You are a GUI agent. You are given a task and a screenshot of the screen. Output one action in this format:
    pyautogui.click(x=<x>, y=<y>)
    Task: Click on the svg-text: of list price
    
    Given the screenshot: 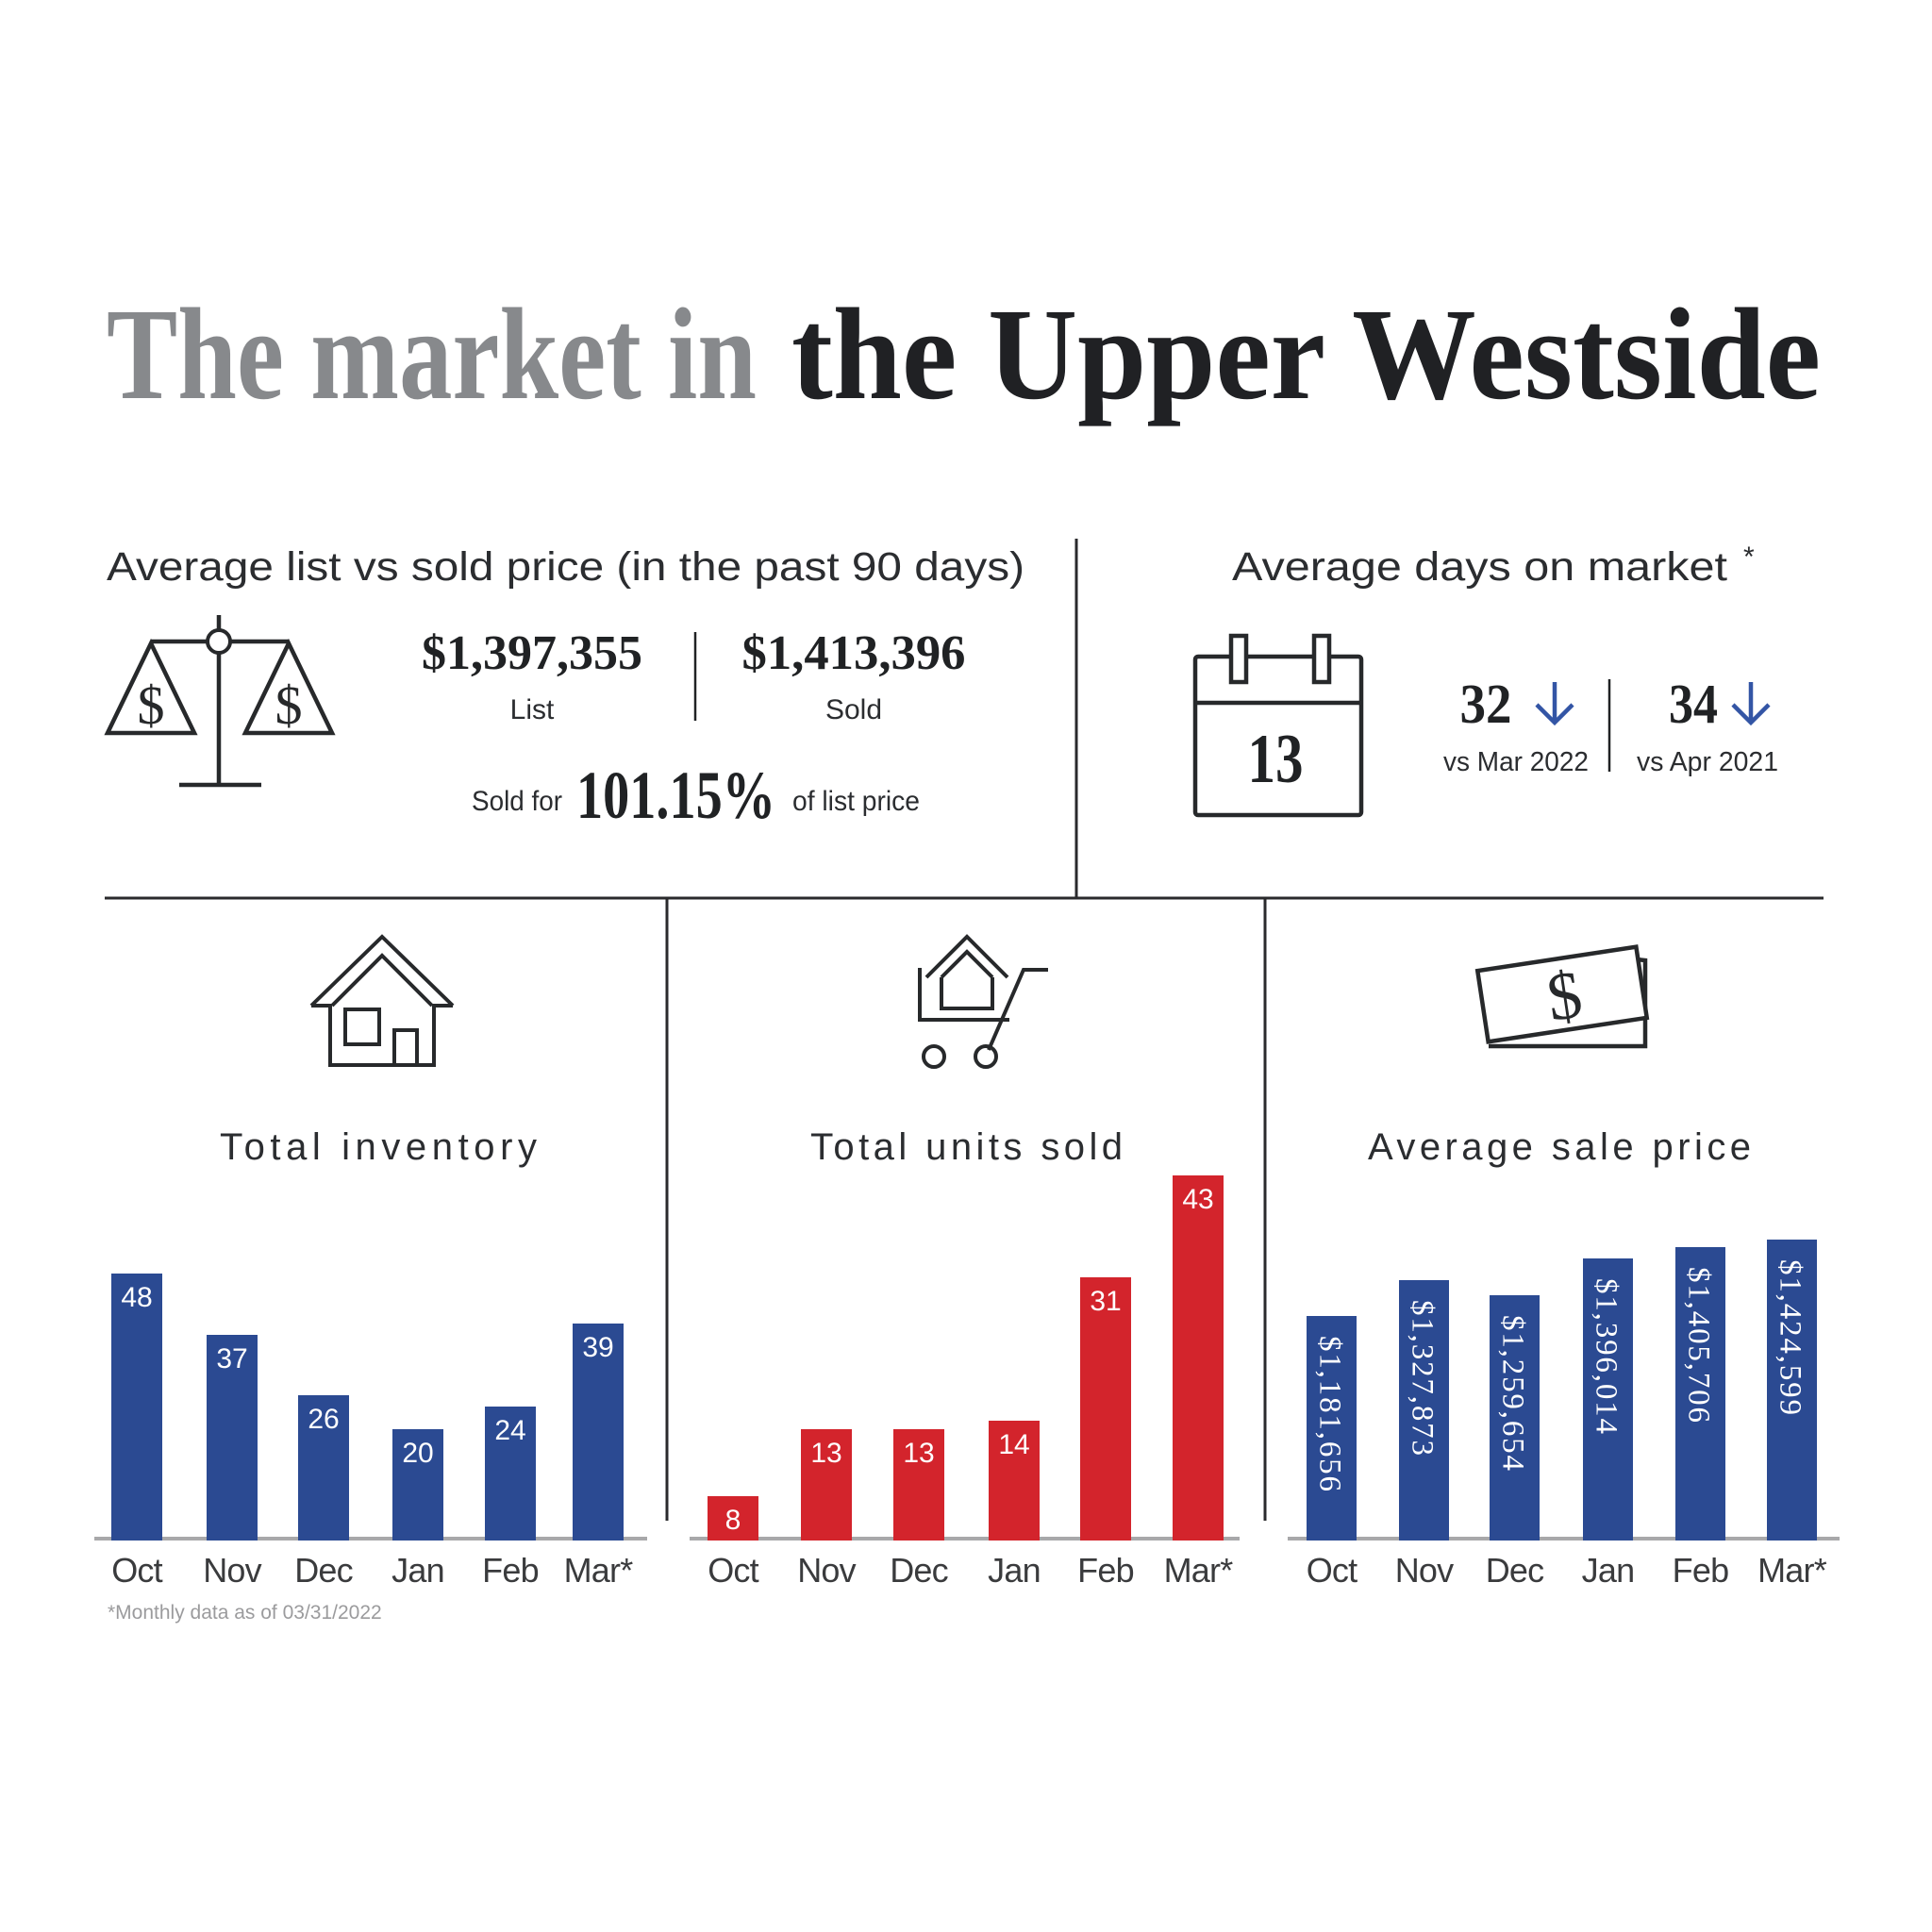 What is the action you would take?
    pyautogui.click(x=856, y=801)
    